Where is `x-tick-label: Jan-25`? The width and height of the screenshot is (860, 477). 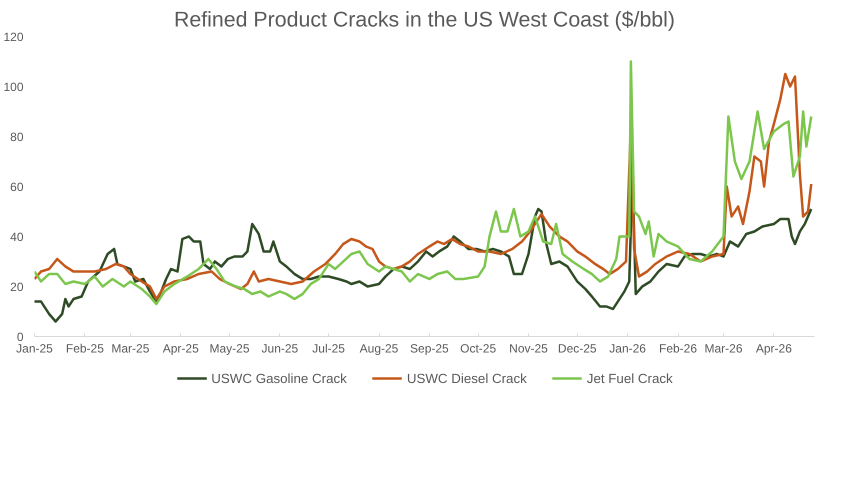 x-tick-label: Jan-25 is located at coordinates (35, 349).